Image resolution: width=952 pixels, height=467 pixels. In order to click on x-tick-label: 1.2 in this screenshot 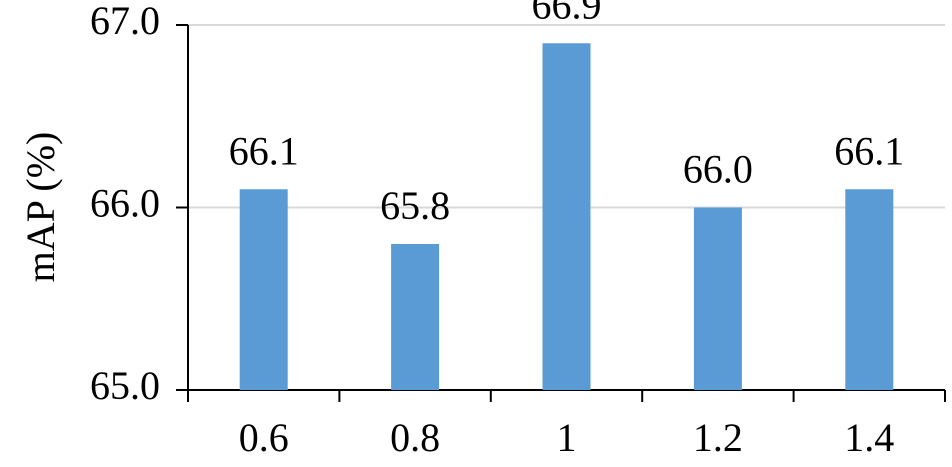, I will do `click(718, 437)`.